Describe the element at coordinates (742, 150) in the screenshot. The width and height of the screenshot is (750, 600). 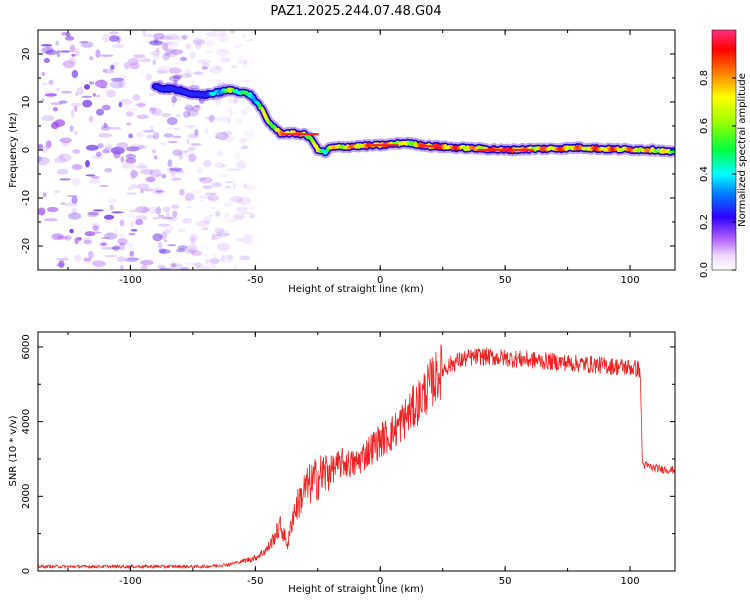
I see `colorbar-label: Normalized spectral amplitude` at that location.